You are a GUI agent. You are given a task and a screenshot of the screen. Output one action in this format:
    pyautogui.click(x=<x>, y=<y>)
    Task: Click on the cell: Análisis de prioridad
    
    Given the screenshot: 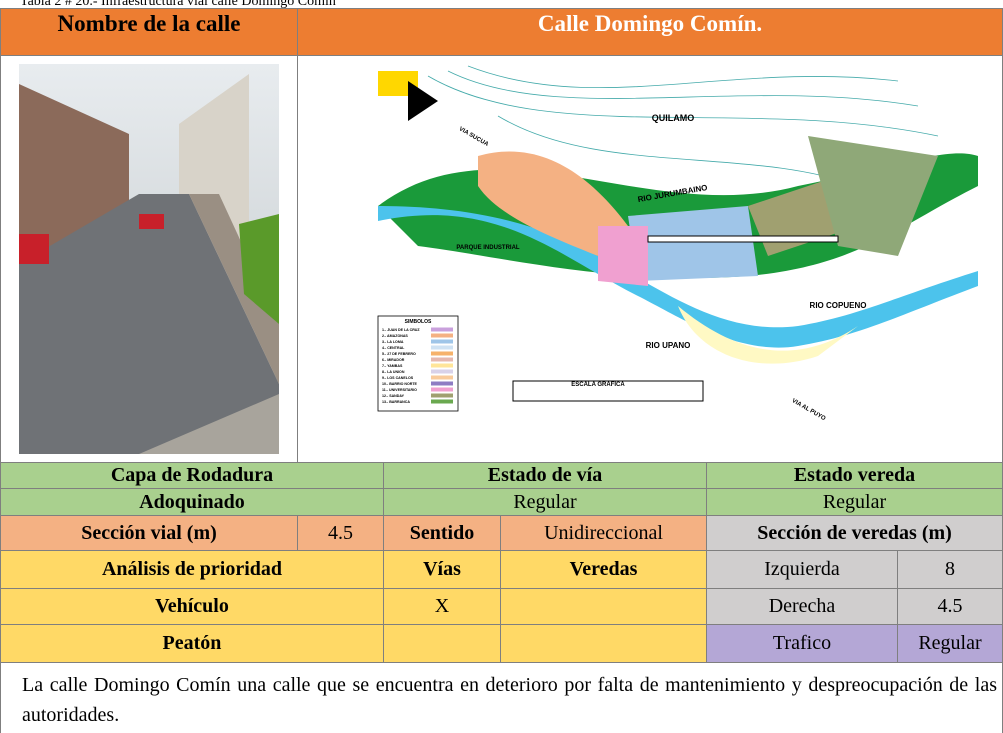 What is the action you would take?
    pyautogui.click(x=192, y=569)
    